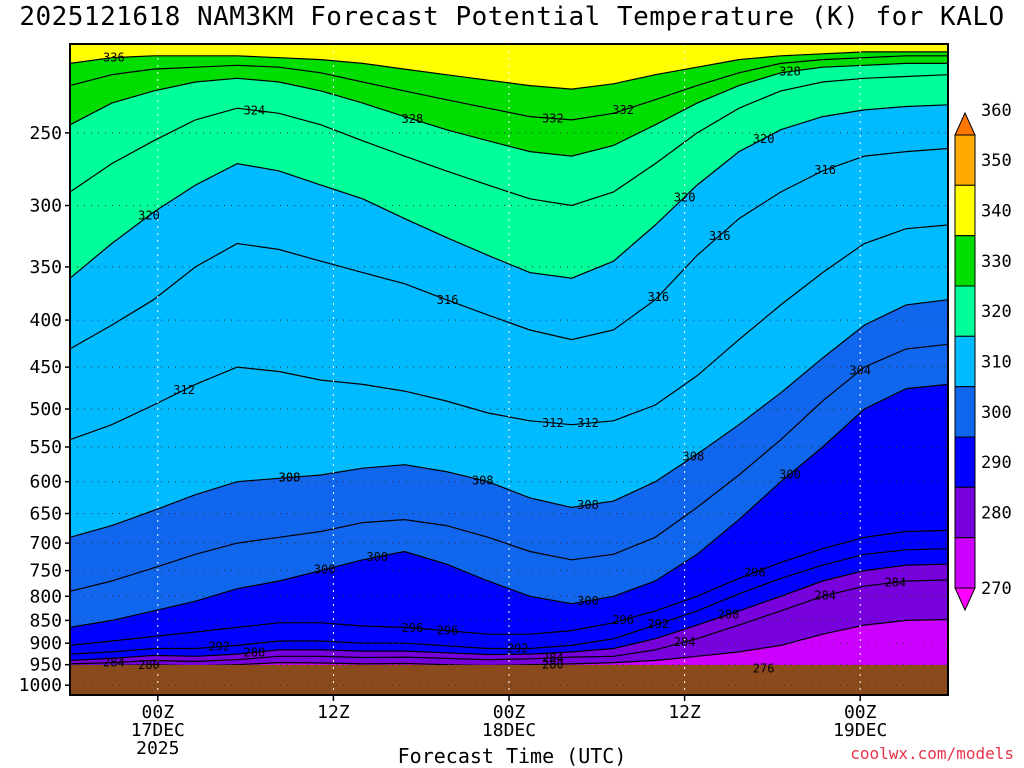 Image resolution: width=1024 pixels, height=768 pixels. What do you see at coordinates (965, 123) in the screenshot?
I see `colorbar-top-arrow` at bounding box center [965, 123].